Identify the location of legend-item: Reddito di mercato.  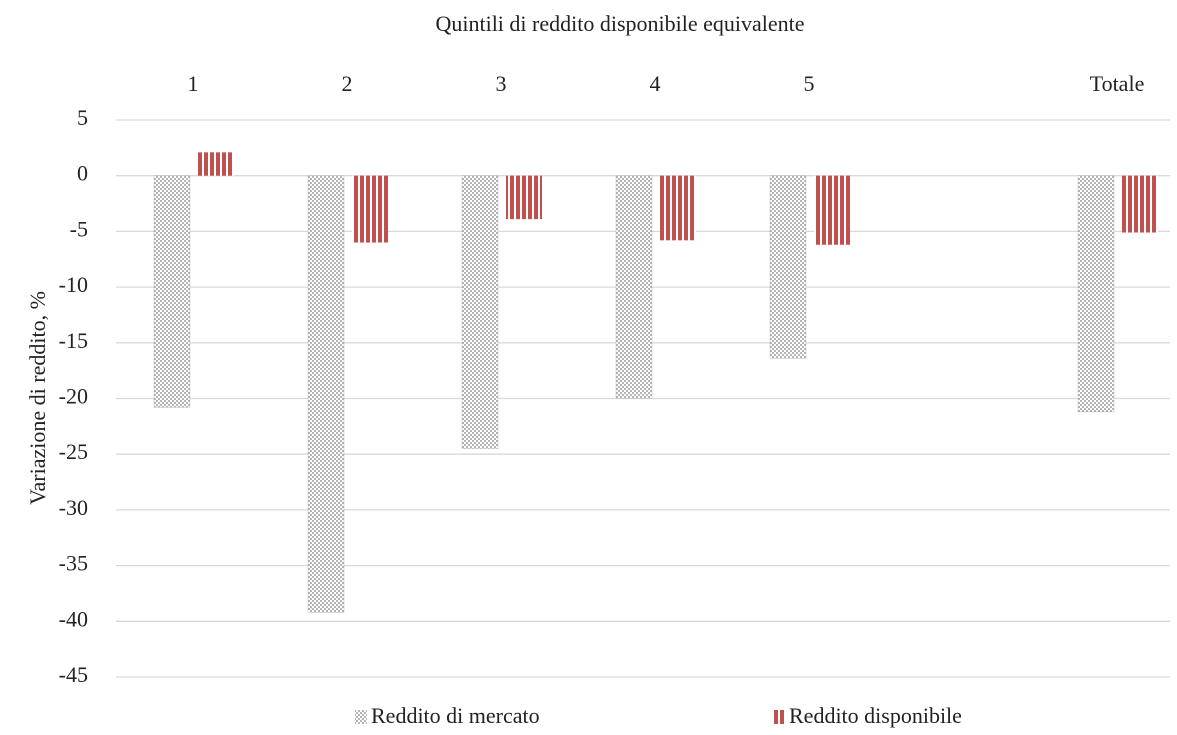
(447, 715).